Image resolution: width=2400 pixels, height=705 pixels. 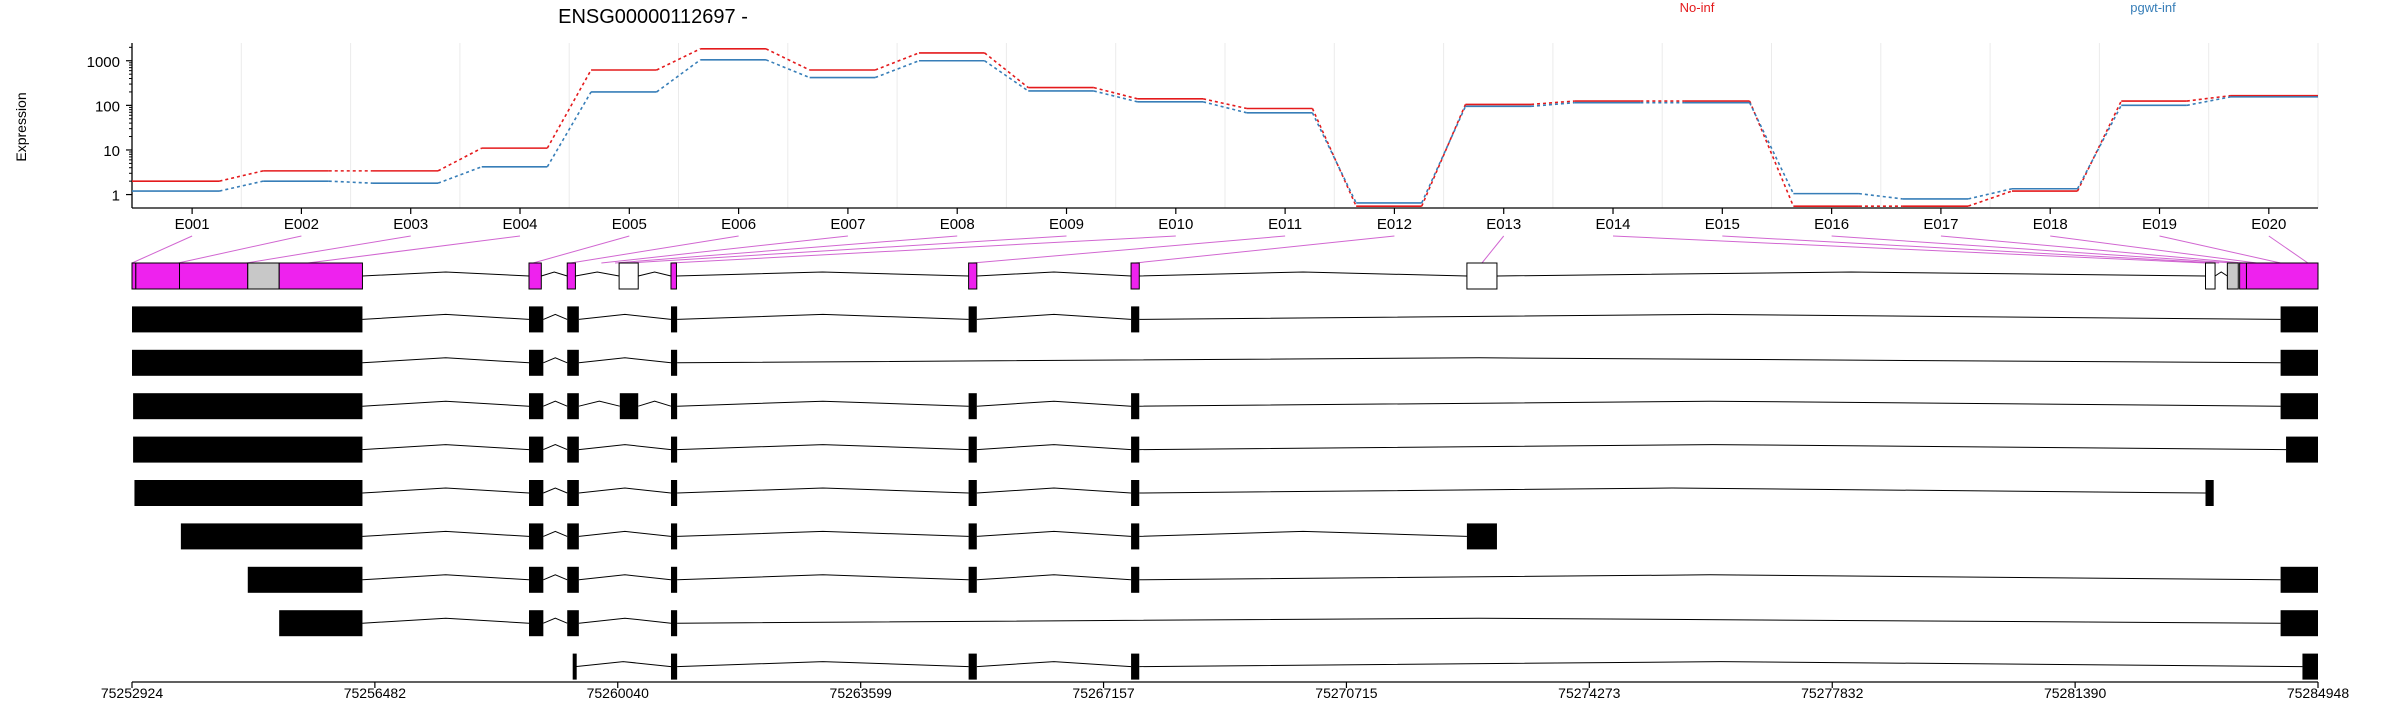 What do you see at coordinates (2318, 692) in the screenshot?
I see `genomic-tick-label: 75284948` at bounding box center [2318, 692].